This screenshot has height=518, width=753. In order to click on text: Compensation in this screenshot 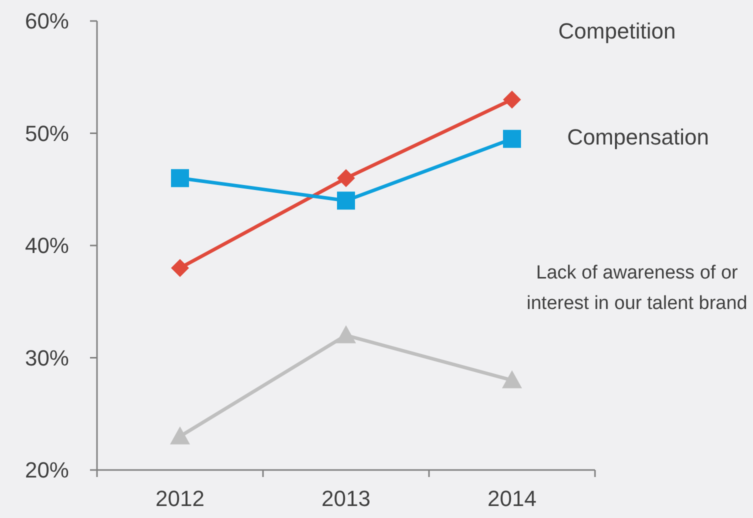, I will do `click(638, 137)`.